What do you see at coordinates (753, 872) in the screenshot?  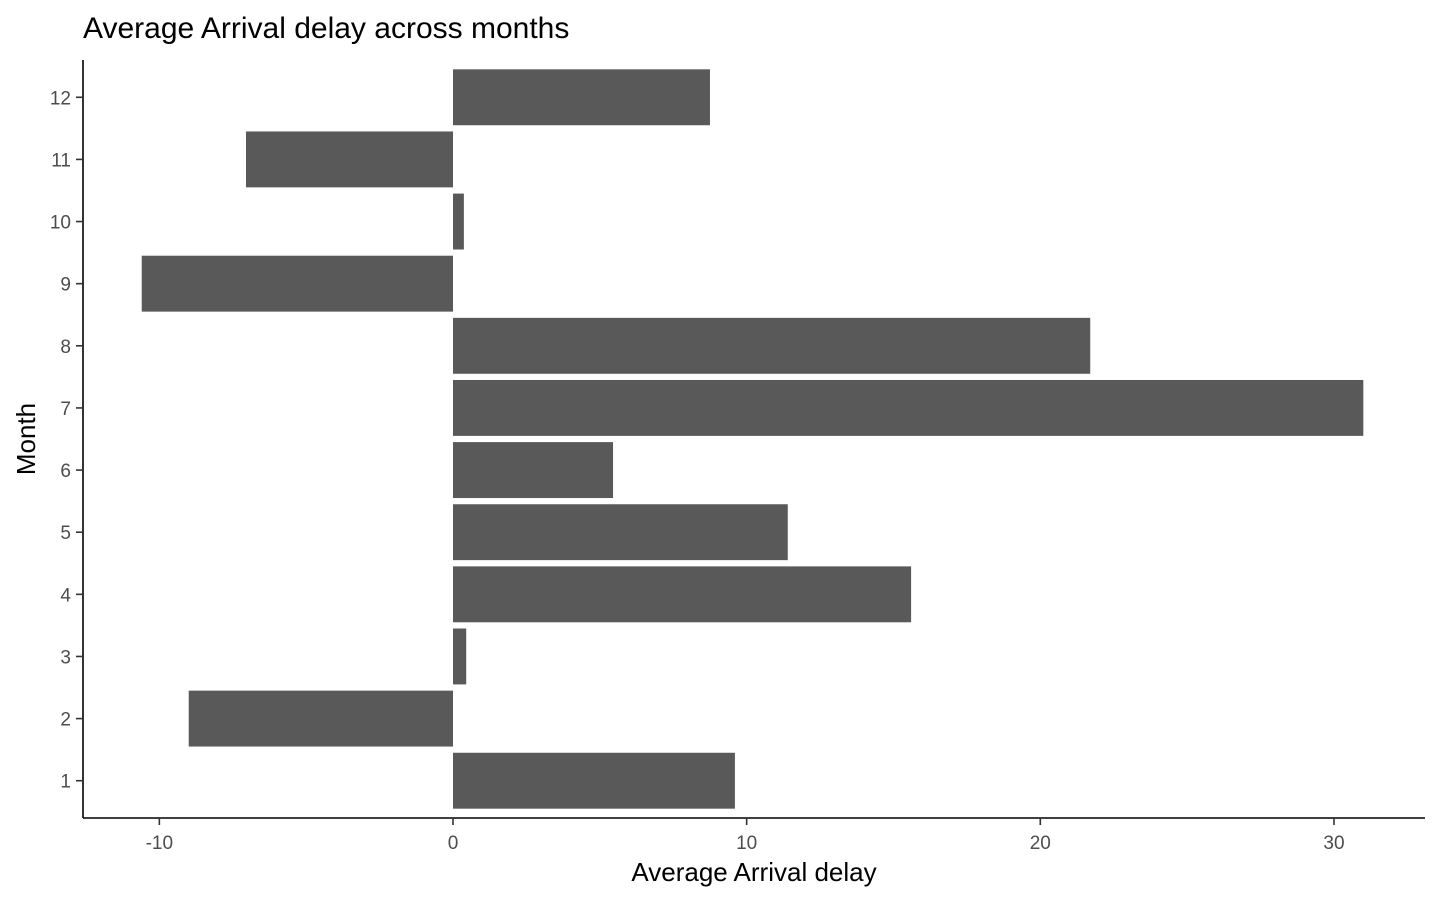 I see `x-axis-title: Average Arrival delay` at bounding box center [753, 872].